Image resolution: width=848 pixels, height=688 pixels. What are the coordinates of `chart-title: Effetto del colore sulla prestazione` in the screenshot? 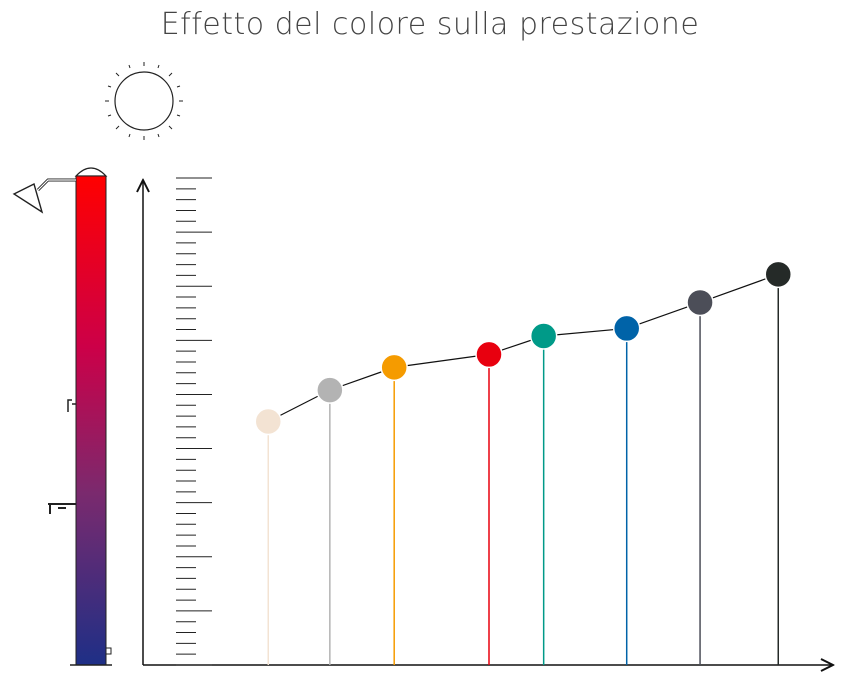 It's located at (430, 24).